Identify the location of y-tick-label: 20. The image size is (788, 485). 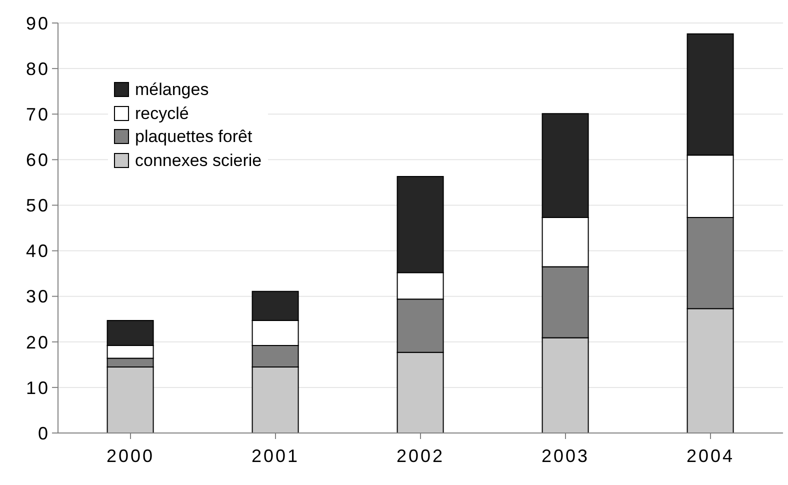
(38, 342).